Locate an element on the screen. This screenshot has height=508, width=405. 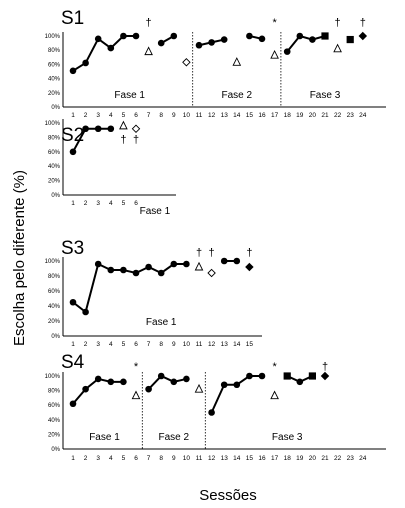
y-axis-label: Escolha pelo diferente (%) is located at coordinates (19, 258).